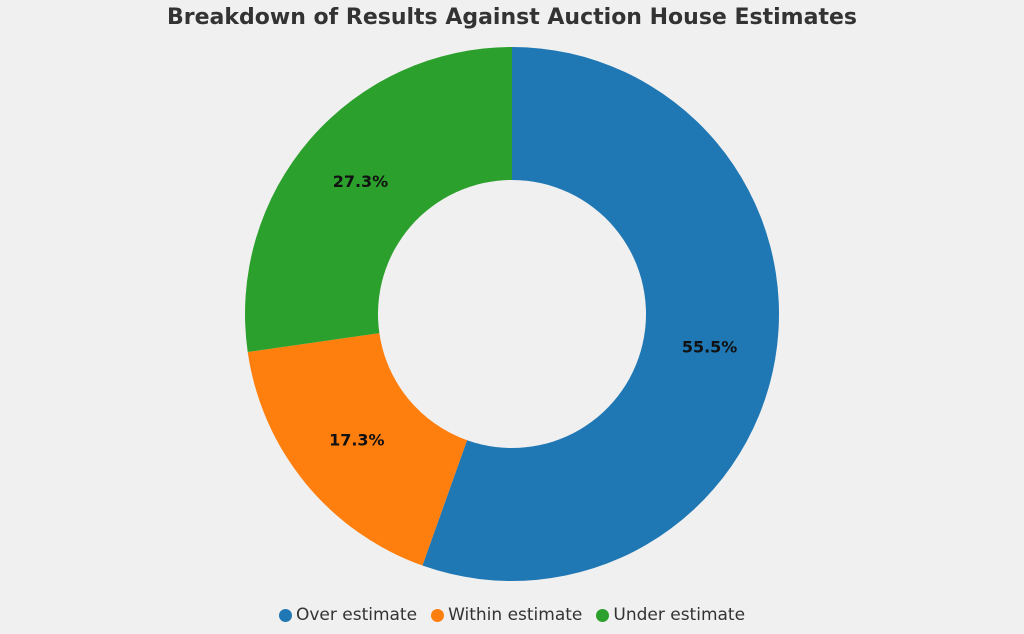 The image size is (1024, 634). I want to click on data-label: 55.5%, so click(710, 347).